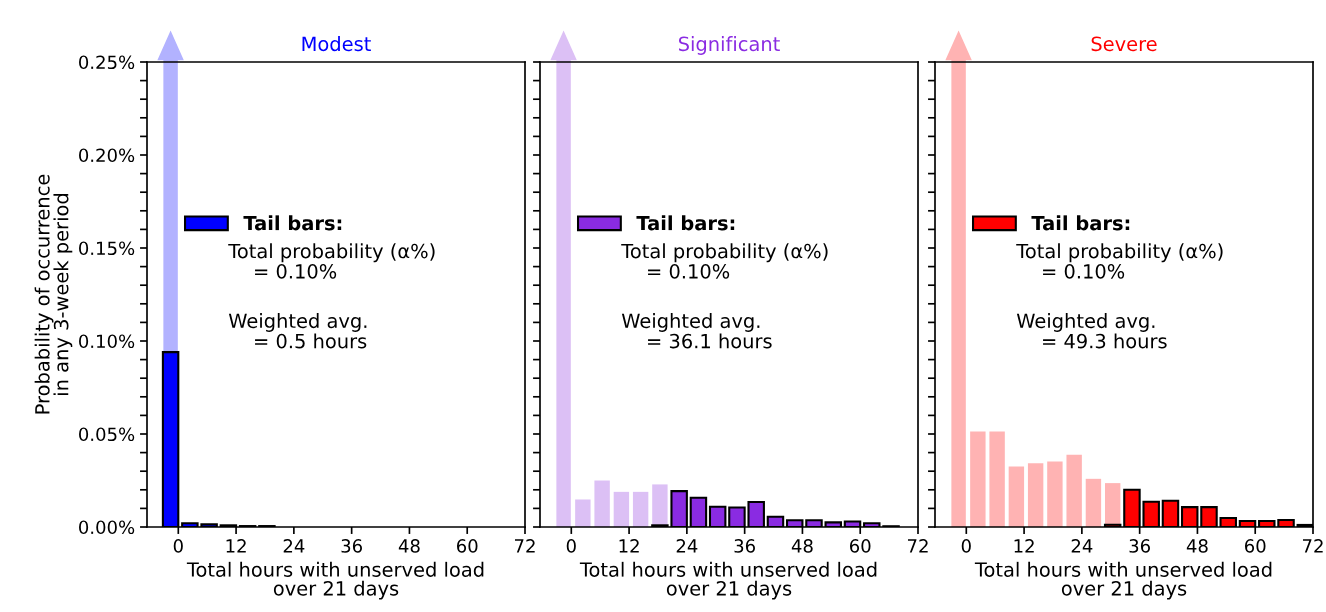 The image size is (1326, 612). What do you see at coordinates (107, 341) in the screenshot?
I see `y-tick-label: 0.10%` at bounding box center [107, 341].